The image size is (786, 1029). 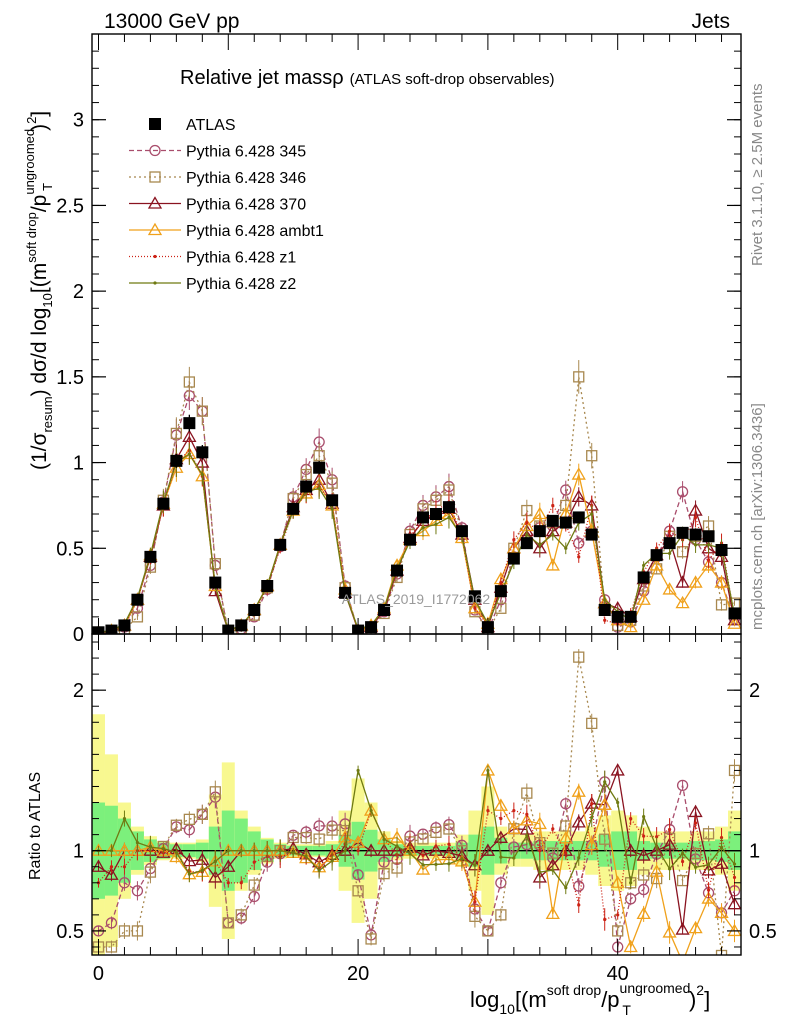 What do you see at coordinates (39, 451) in the screenshot?
I see `ylabel-prefix: (1/σ` at bounding box center [39, 451].